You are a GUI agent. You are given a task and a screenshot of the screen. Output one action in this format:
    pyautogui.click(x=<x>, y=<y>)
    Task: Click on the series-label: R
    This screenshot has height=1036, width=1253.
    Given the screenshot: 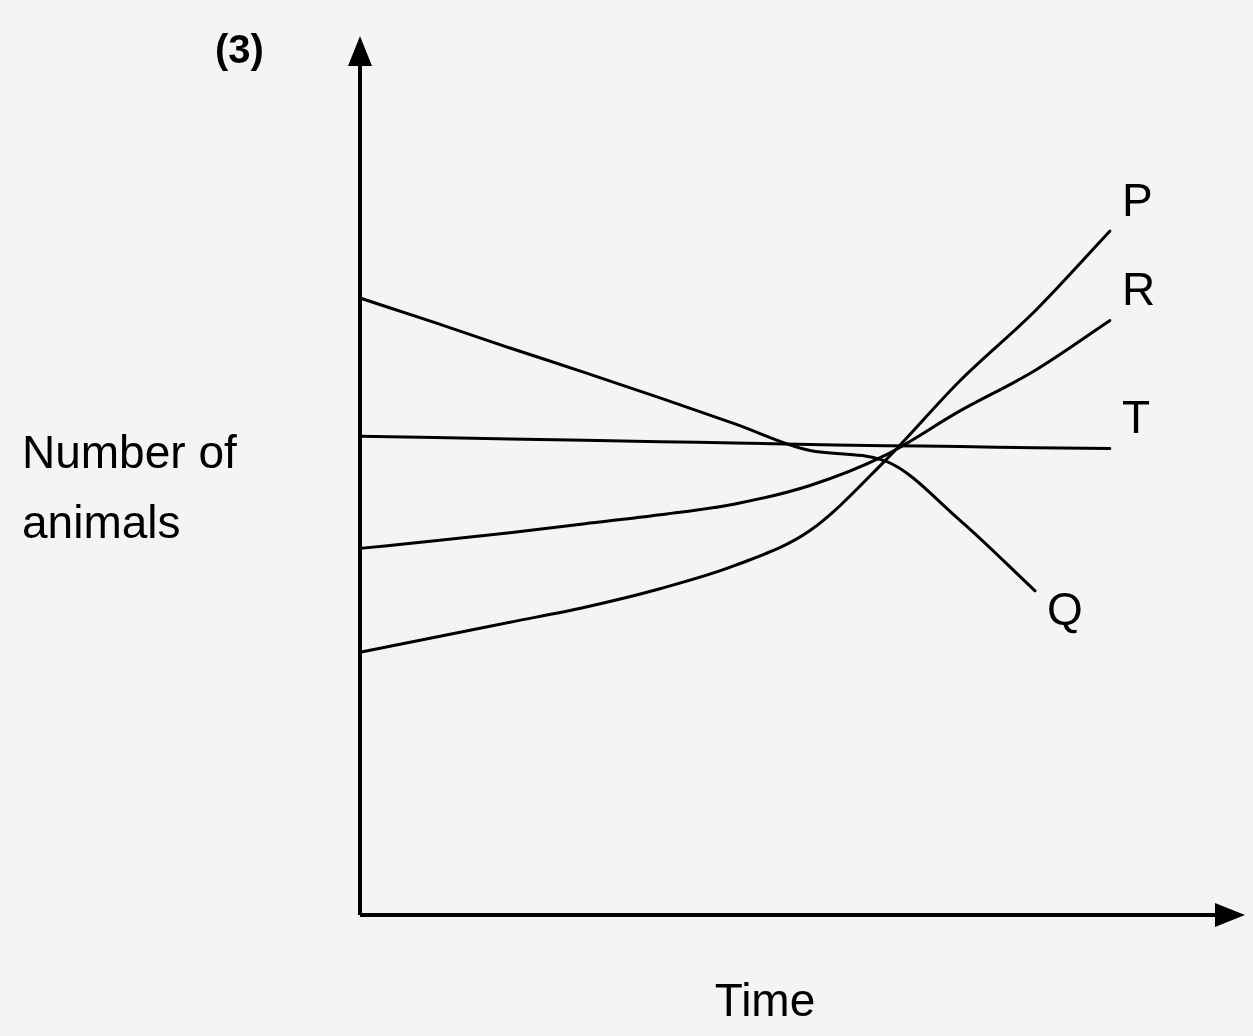 What is the action you would take?
    pyautogui.click(x=1139, y=289)
    